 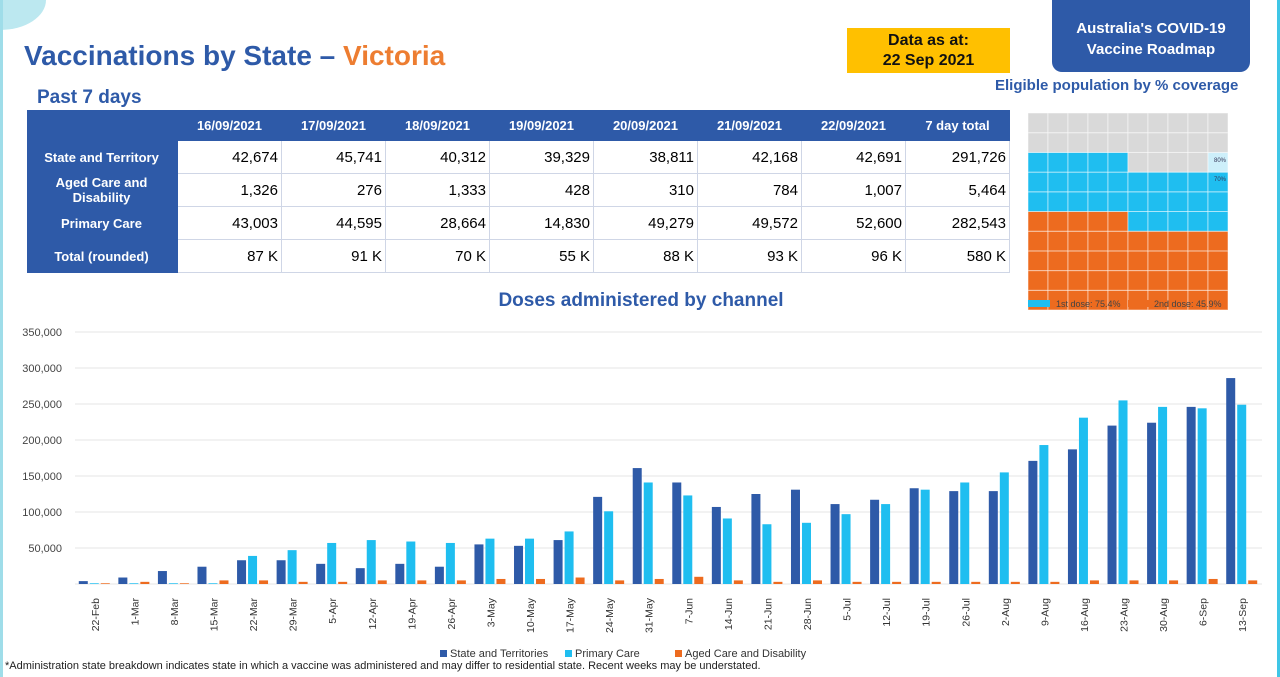 What do you see at coordinates (749, 256) in the screenshot?
I see `table-cell: 93 K` at bounding box center [749, 256].